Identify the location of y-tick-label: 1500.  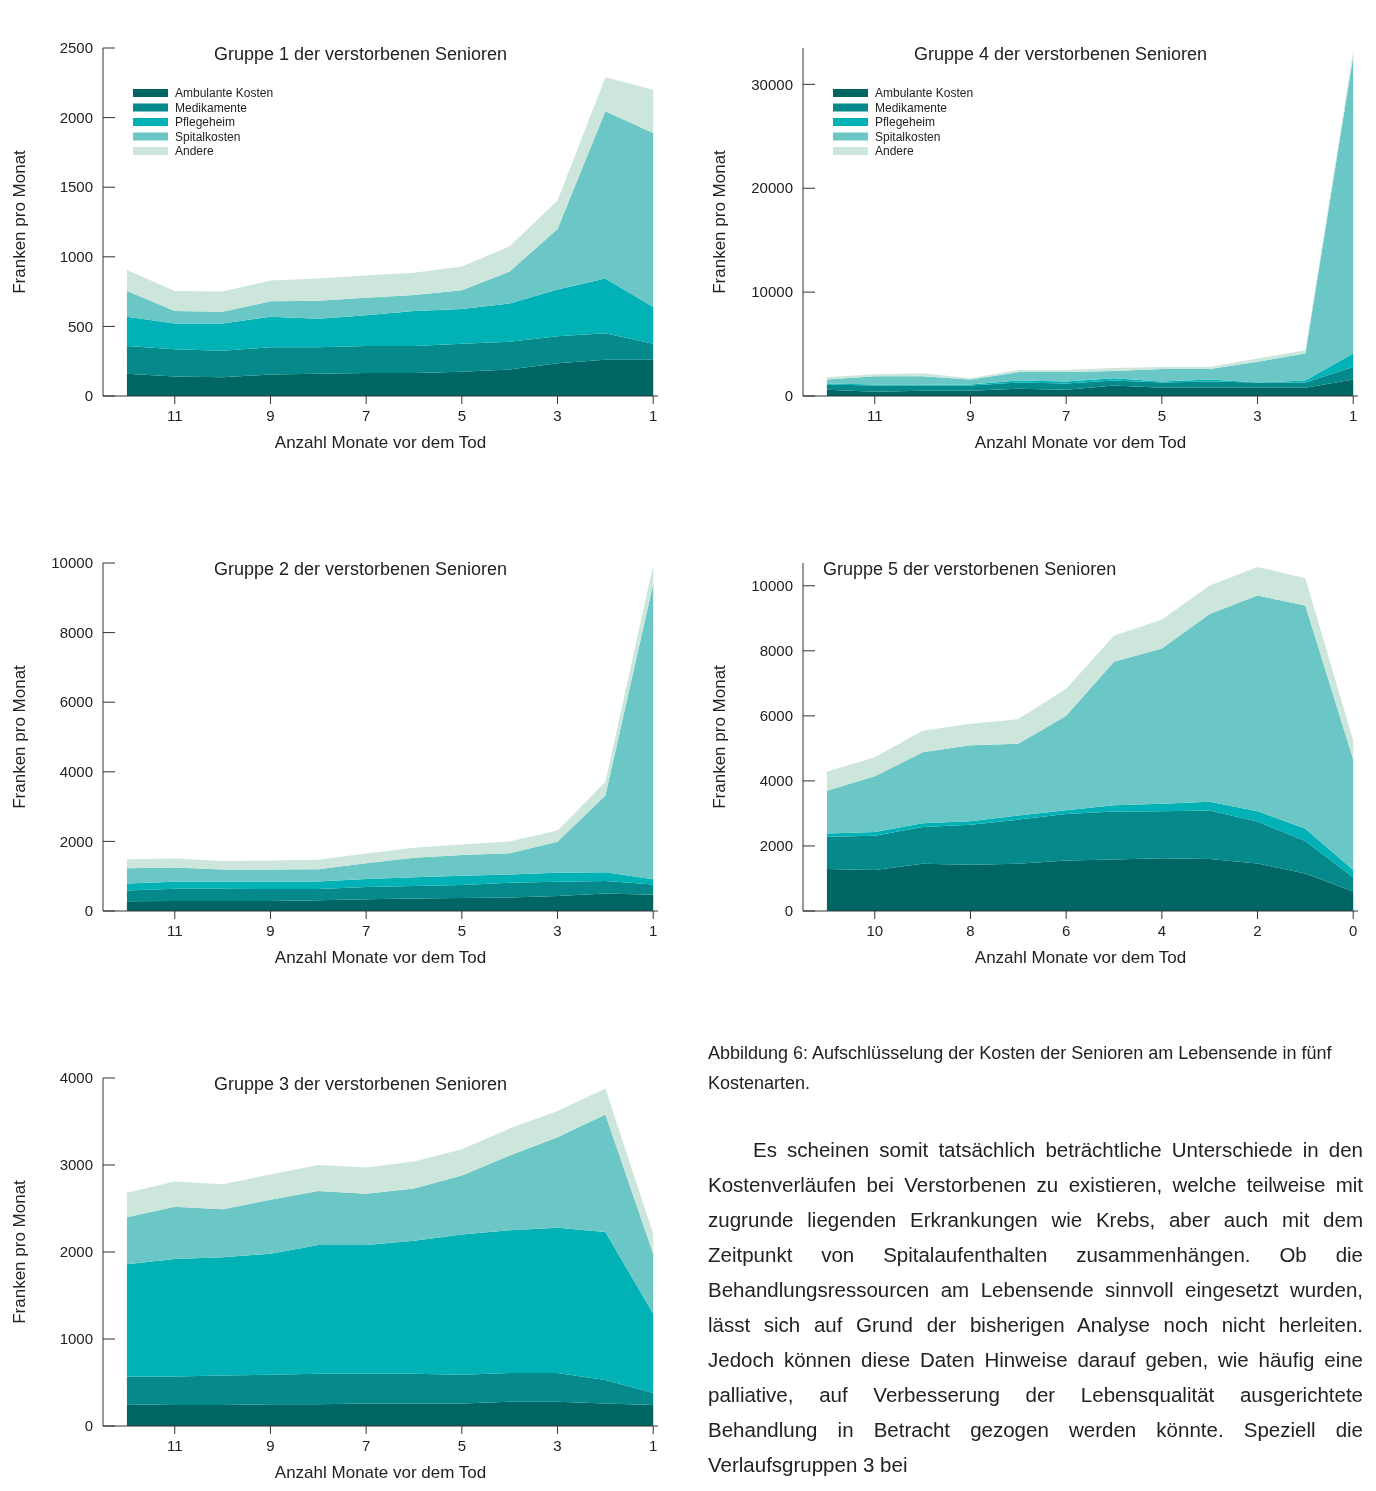
(76, 187).